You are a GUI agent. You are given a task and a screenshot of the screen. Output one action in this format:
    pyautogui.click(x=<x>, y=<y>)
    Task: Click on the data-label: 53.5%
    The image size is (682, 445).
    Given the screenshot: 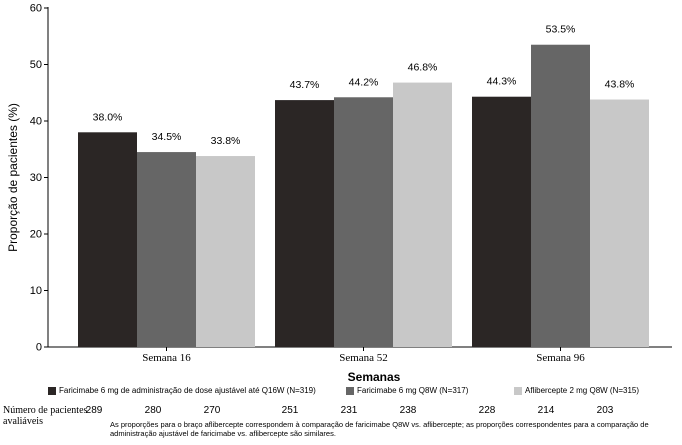 What is the action you would take?
    pyautogui.click(x=561, y=30)
    